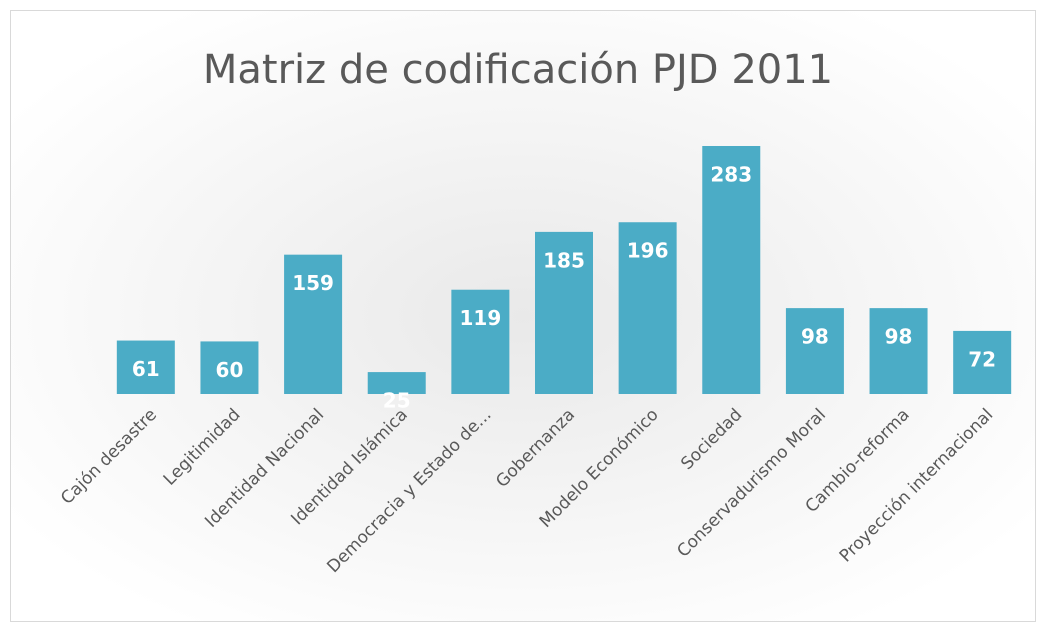 Image resolution: width=1046 pixels, height=632 pixels. What do you see at coordinates (480, 318) in the screenshot?
I see `data-label: 119` at bounding box center [480, 318].